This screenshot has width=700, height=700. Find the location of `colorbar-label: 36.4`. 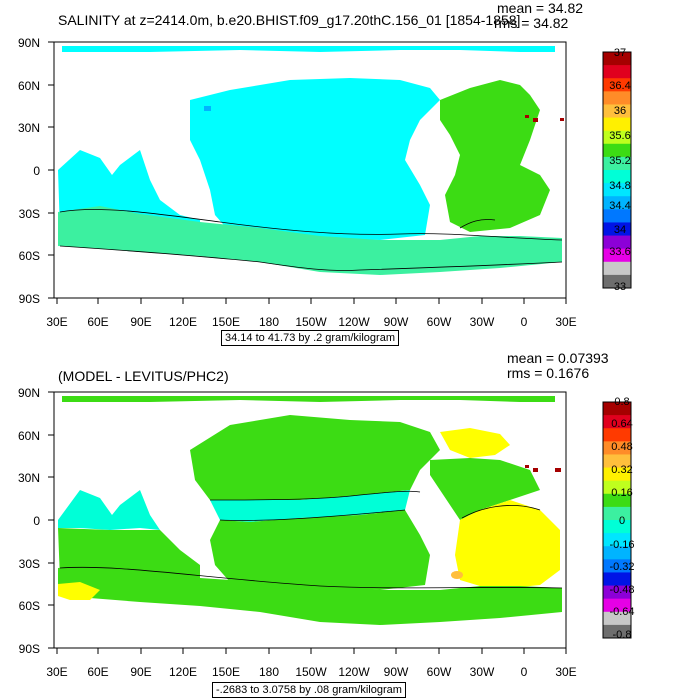

colorbar-label: 36.4 is located at coordinates (619, 86).